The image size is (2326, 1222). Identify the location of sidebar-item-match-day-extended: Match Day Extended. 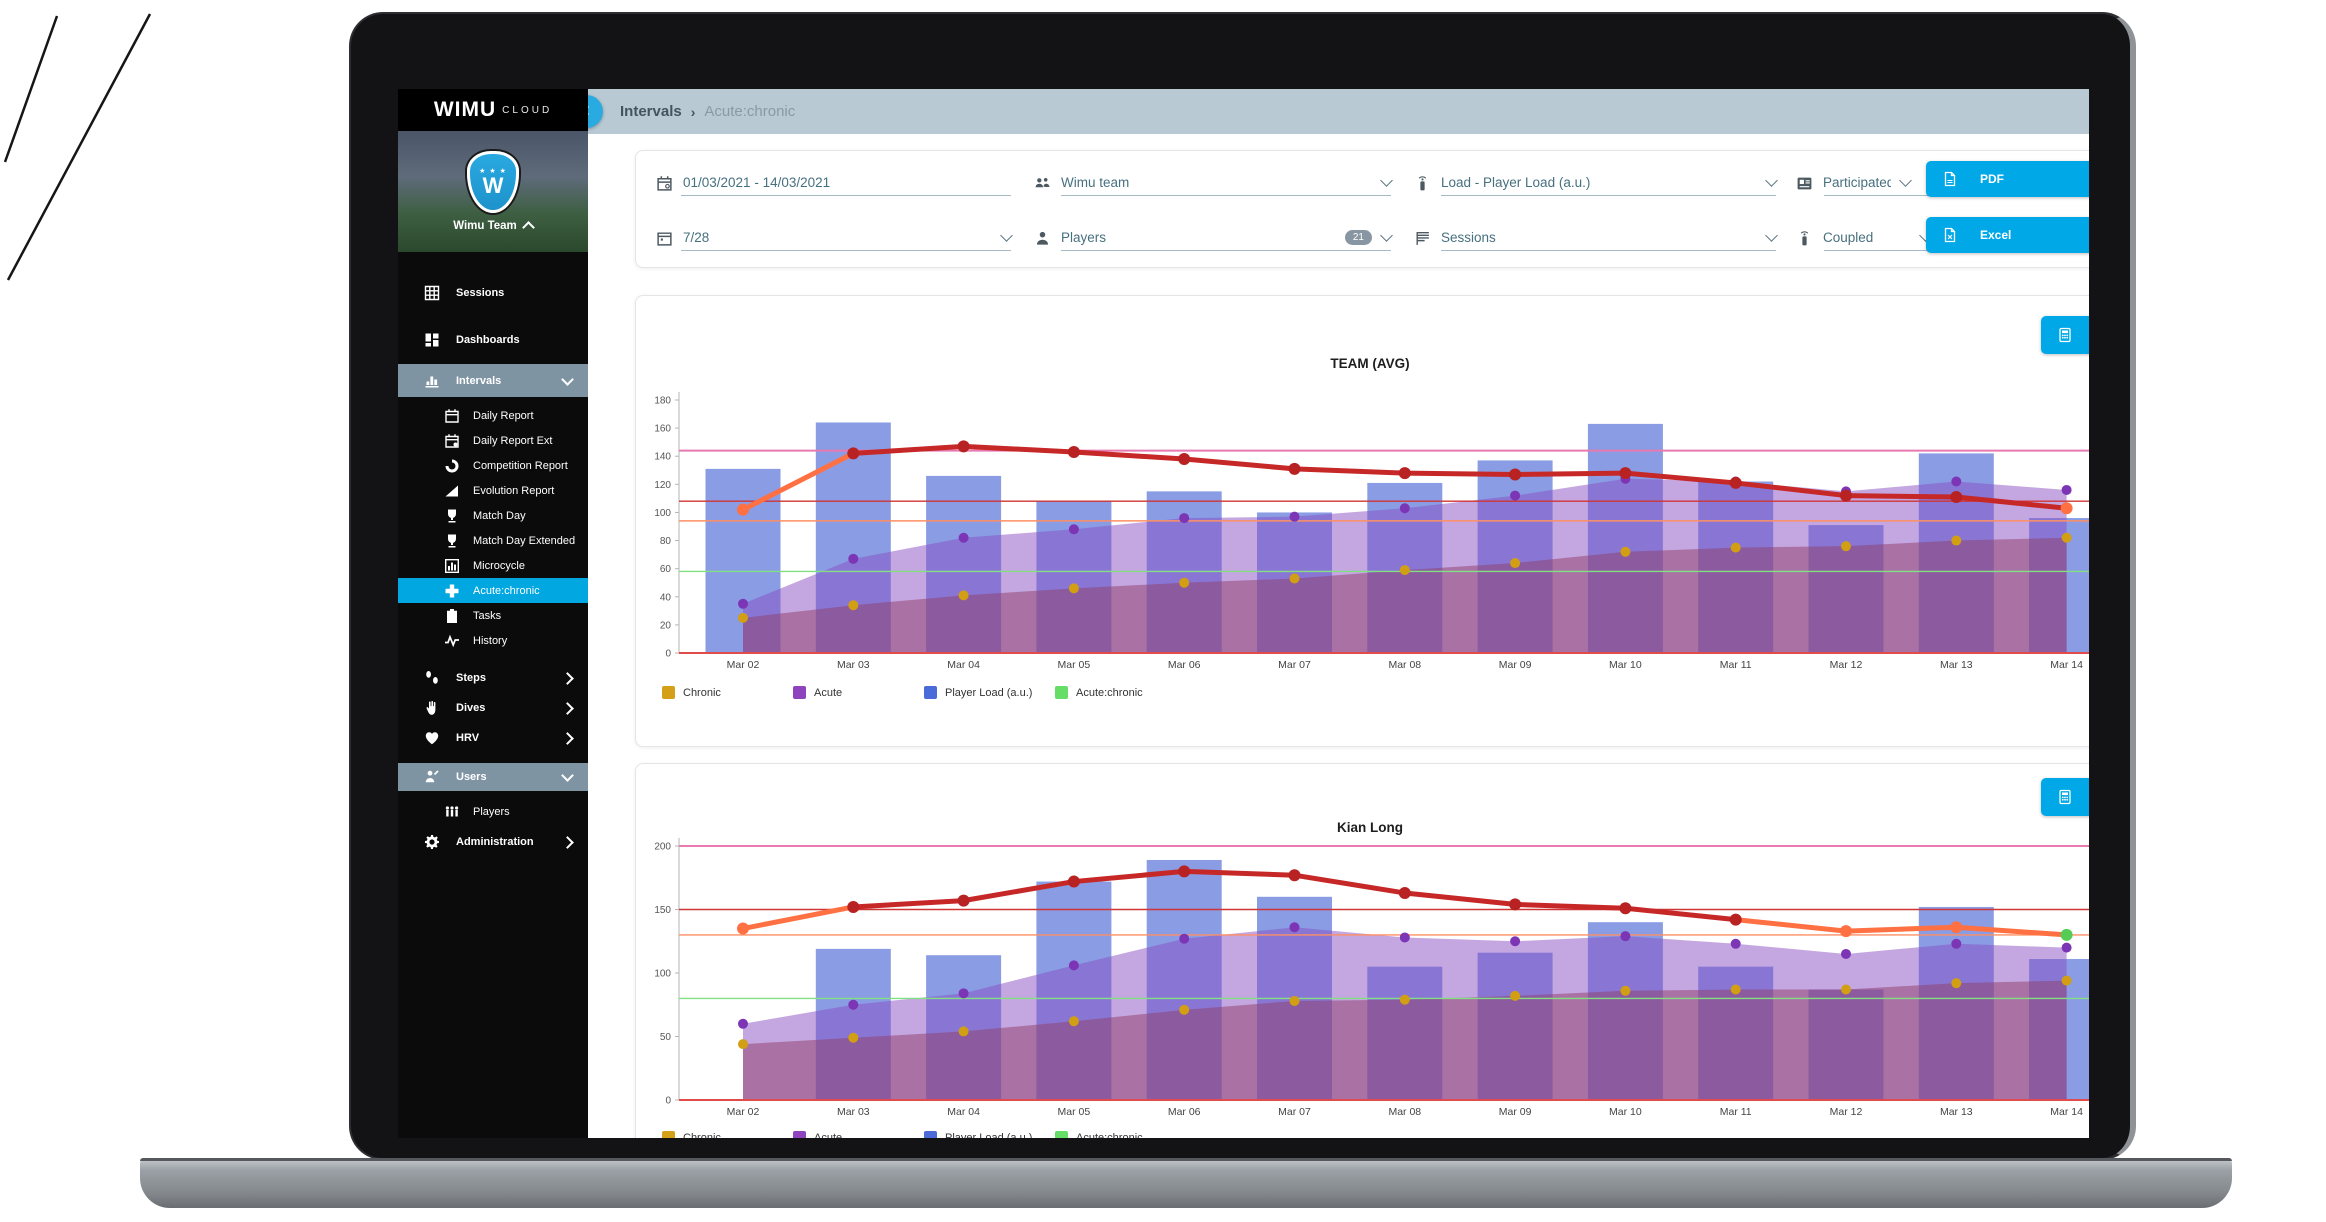
(493, 540).